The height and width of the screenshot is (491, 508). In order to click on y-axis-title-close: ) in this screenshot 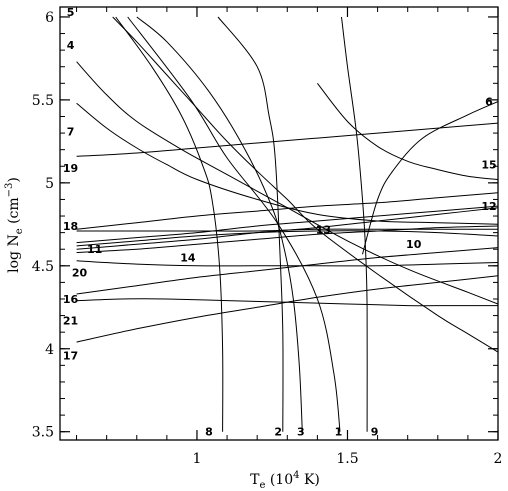, I will do `click(14, 179)`.